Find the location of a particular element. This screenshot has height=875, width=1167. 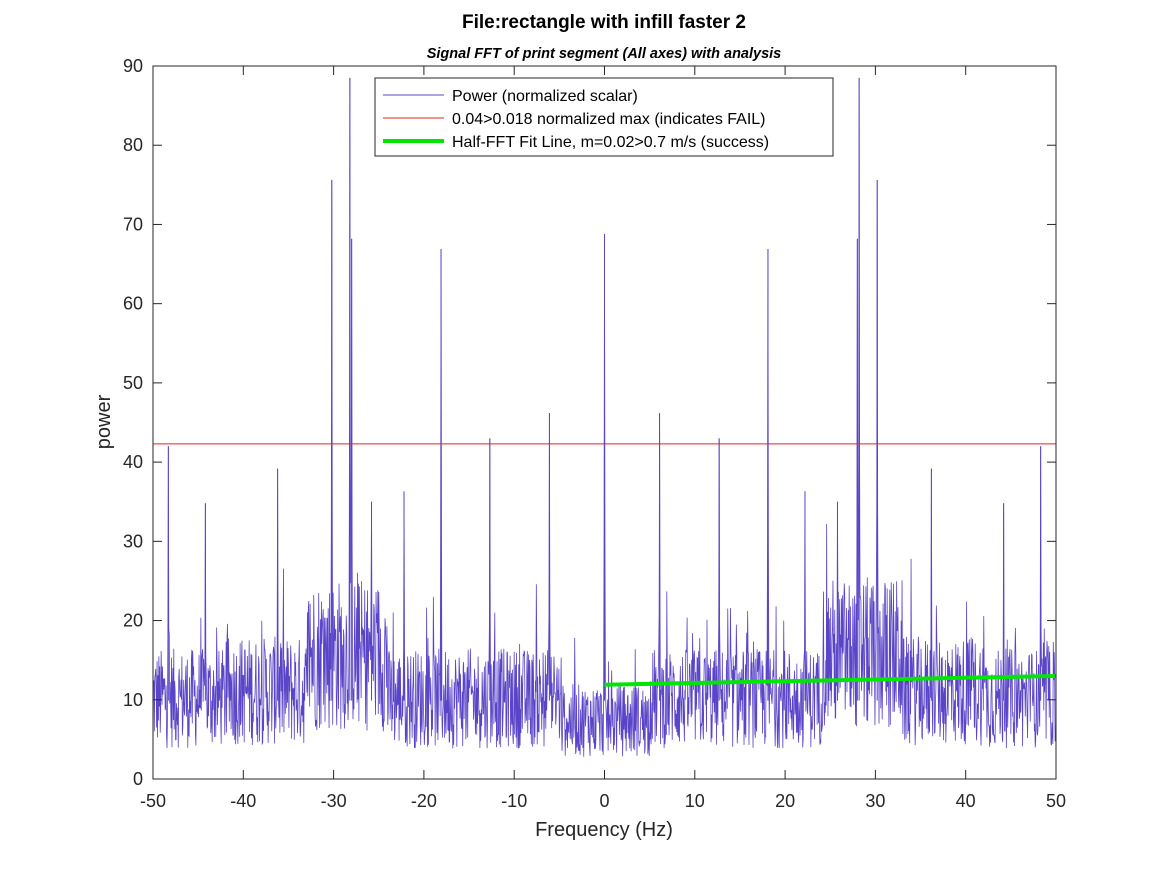

x-axis-label: Frequency (Hz) is located at coordinates (604, 830).